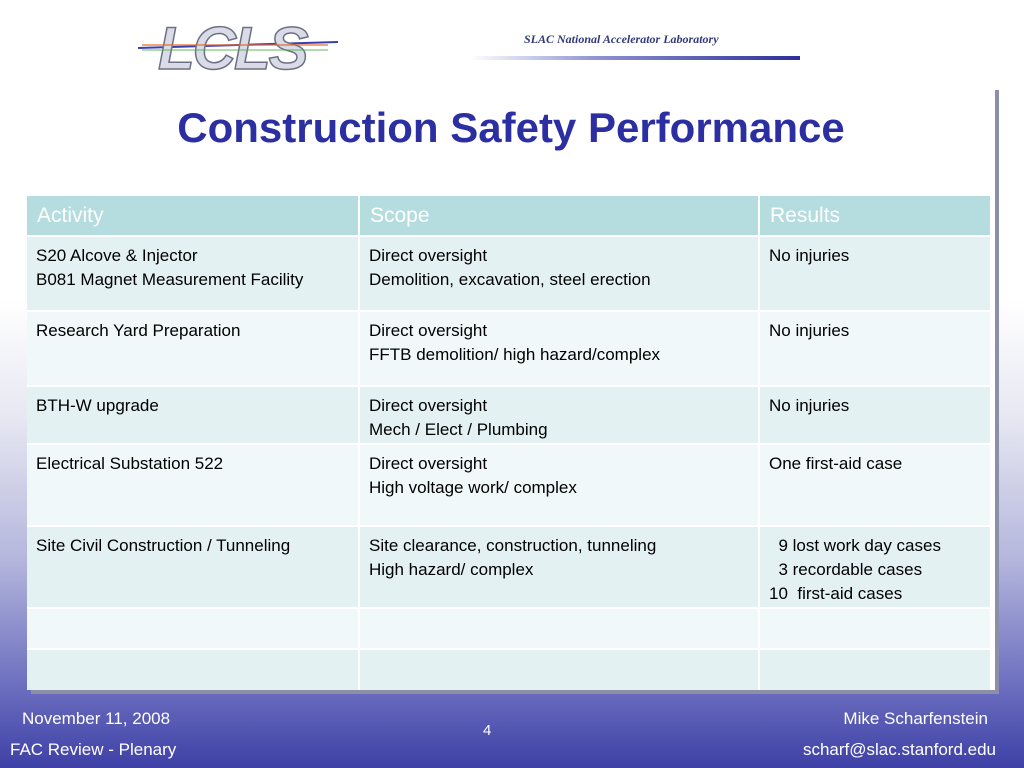  What do you see at coordinates (193, 414) in the screenshot?
I see `activity-cell: BTH-W upgrade` at bounding box center [193, 414].